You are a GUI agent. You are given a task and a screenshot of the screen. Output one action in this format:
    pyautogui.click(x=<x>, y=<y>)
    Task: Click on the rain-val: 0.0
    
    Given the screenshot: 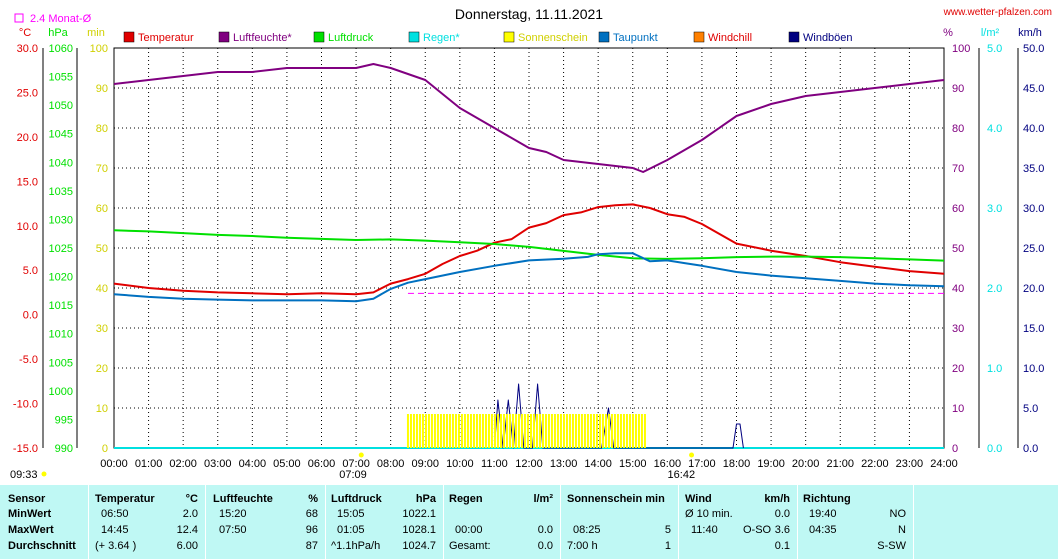 What is the action you would take?
    pyautogui.click(x=545, y=530)
    